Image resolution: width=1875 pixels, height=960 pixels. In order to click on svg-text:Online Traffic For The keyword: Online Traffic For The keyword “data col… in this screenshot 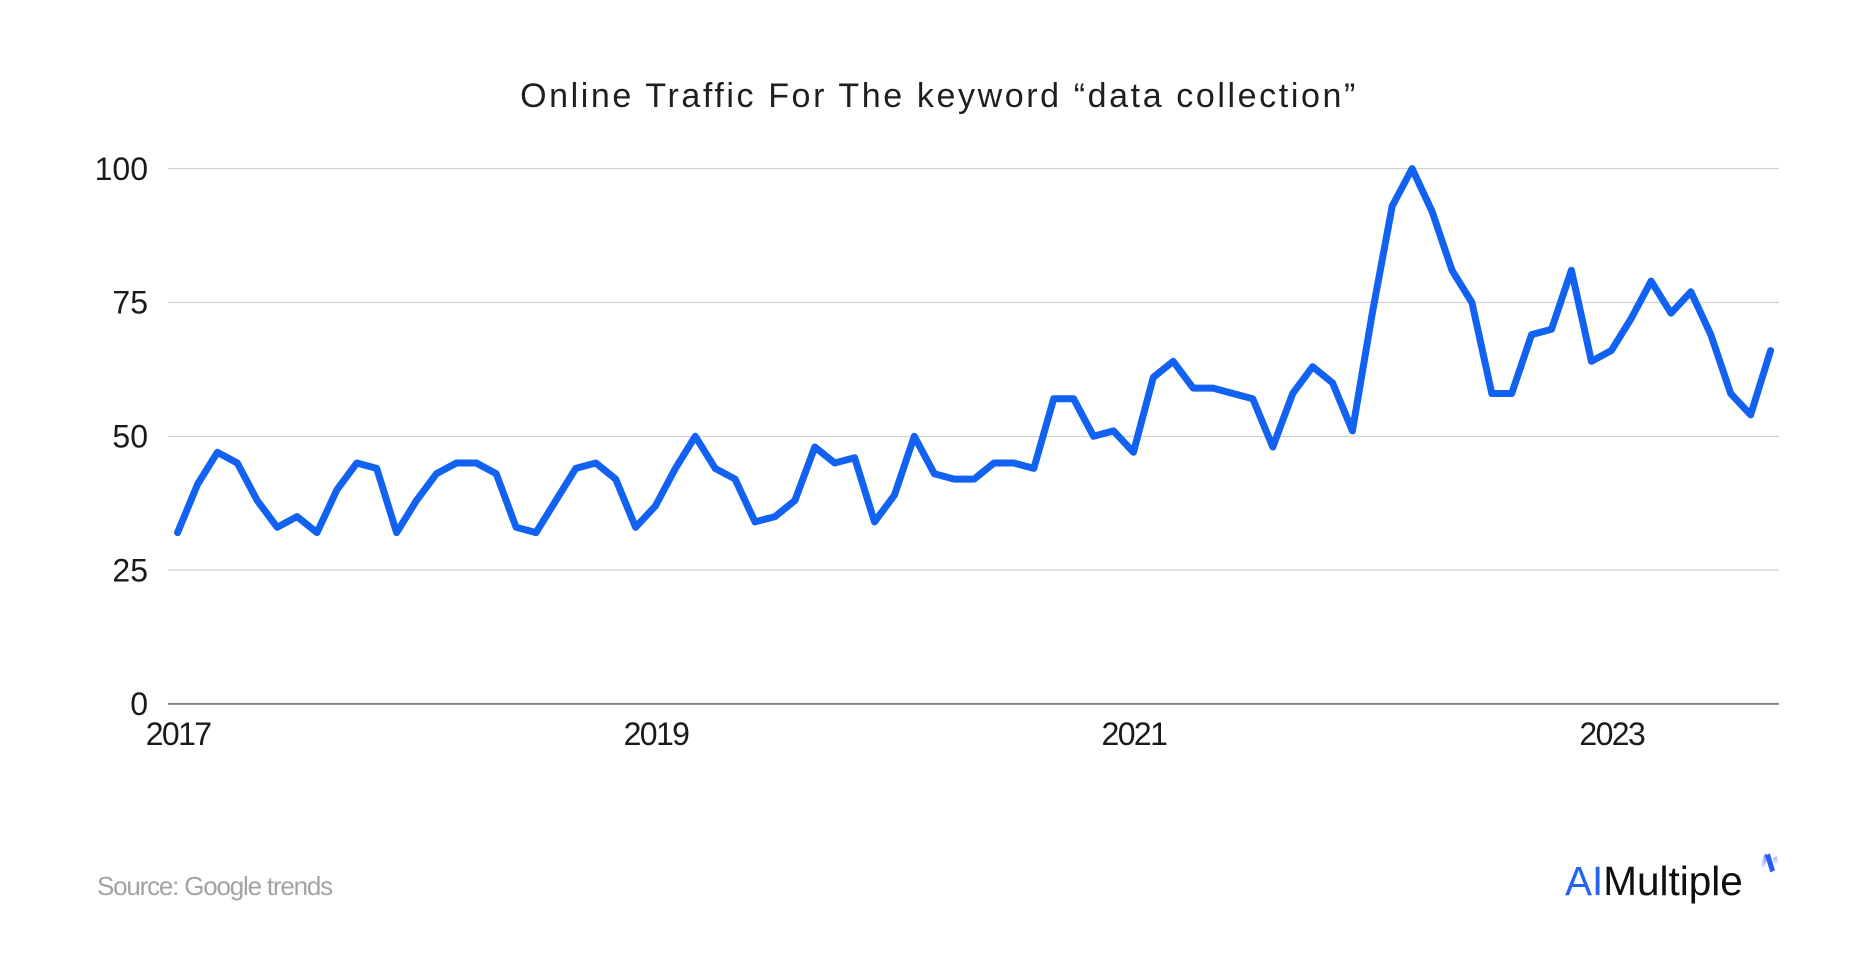, I will do `click(939, 96)`.